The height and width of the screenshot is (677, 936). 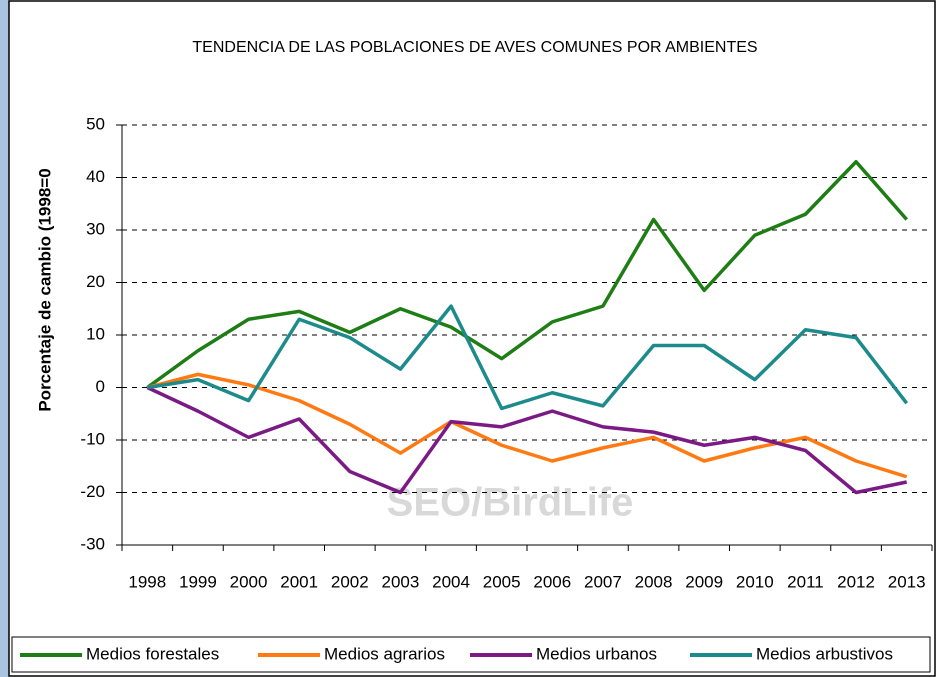 What do you see at coordinates (95, 176) in the screenshot?
I see `y-tick-label: 40` at bounding box center [95, 176].